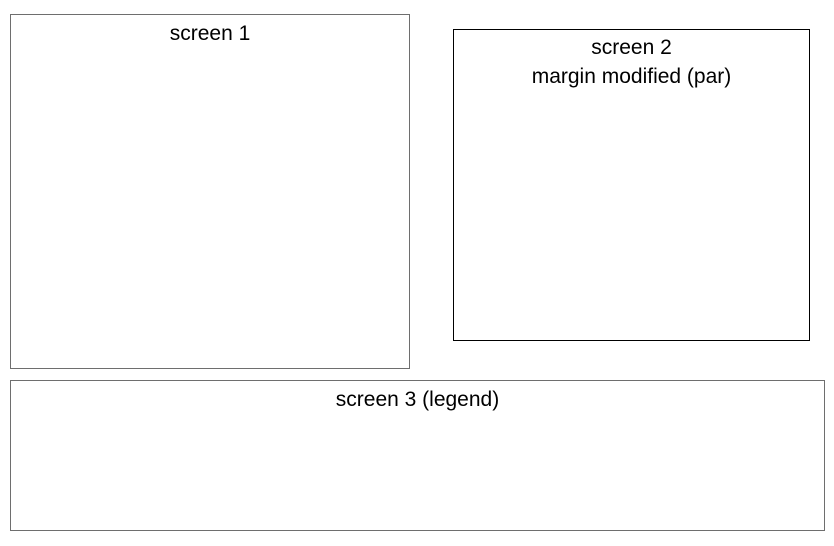 Image resolution: width=834 pixels, height=546 pixels. What do you see at coordinates (631, 76) in the screenshot?
I see `screen-2-subtitle: margin modified (par)` at bounding box center [631, 76].